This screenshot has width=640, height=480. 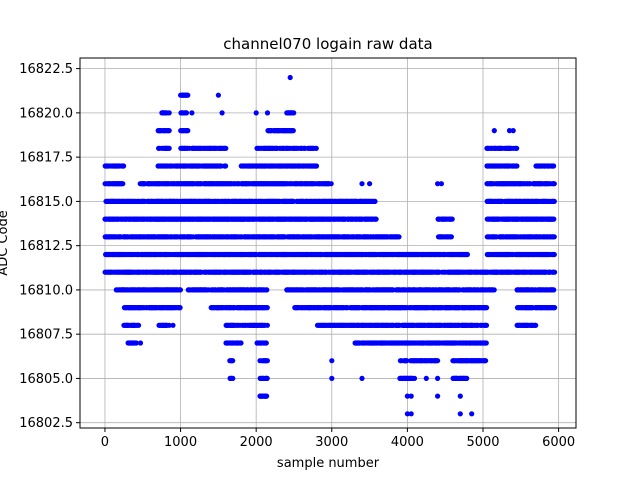 I want to click on y-tick-label: 16820.0, so click(x=46, y=113).